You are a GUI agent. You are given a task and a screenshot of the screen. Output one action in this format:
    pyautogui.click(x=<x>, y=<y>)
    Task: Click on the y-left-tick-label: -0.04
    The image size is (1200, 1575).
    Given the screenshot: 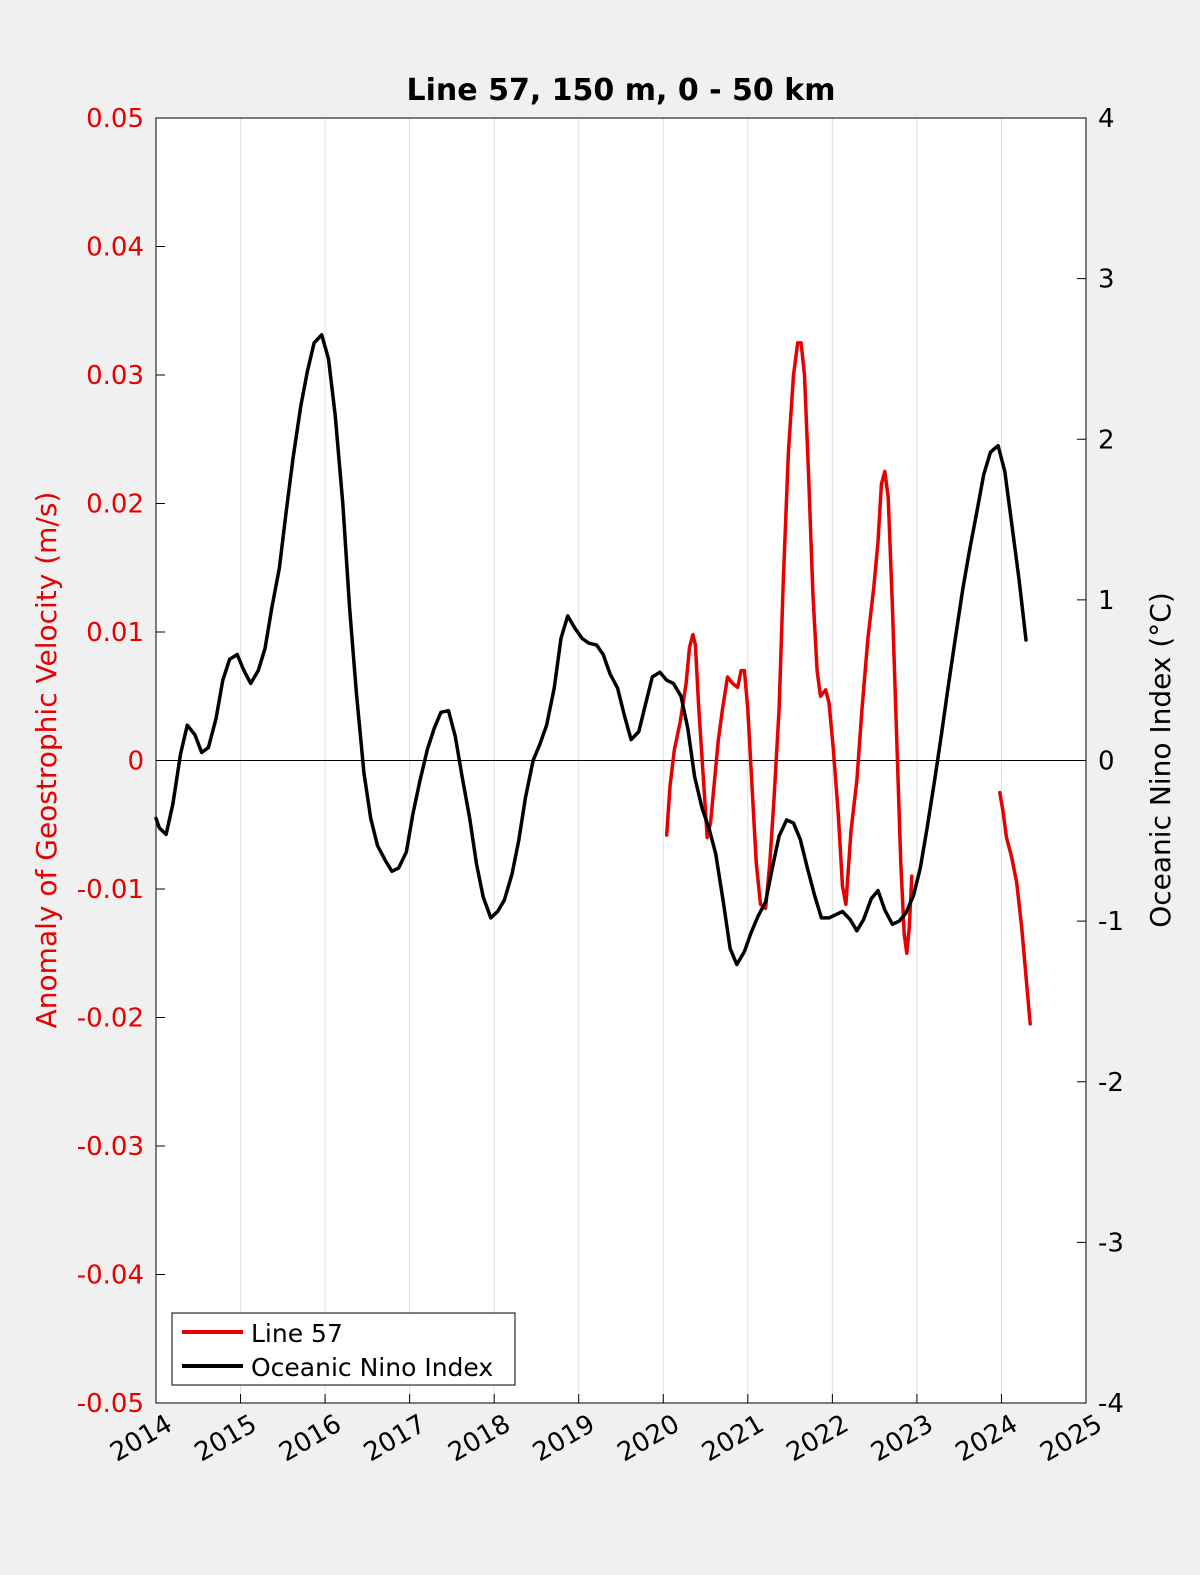 What is the action you would take?
    pyautogui.click(x=110, y=1276)
    